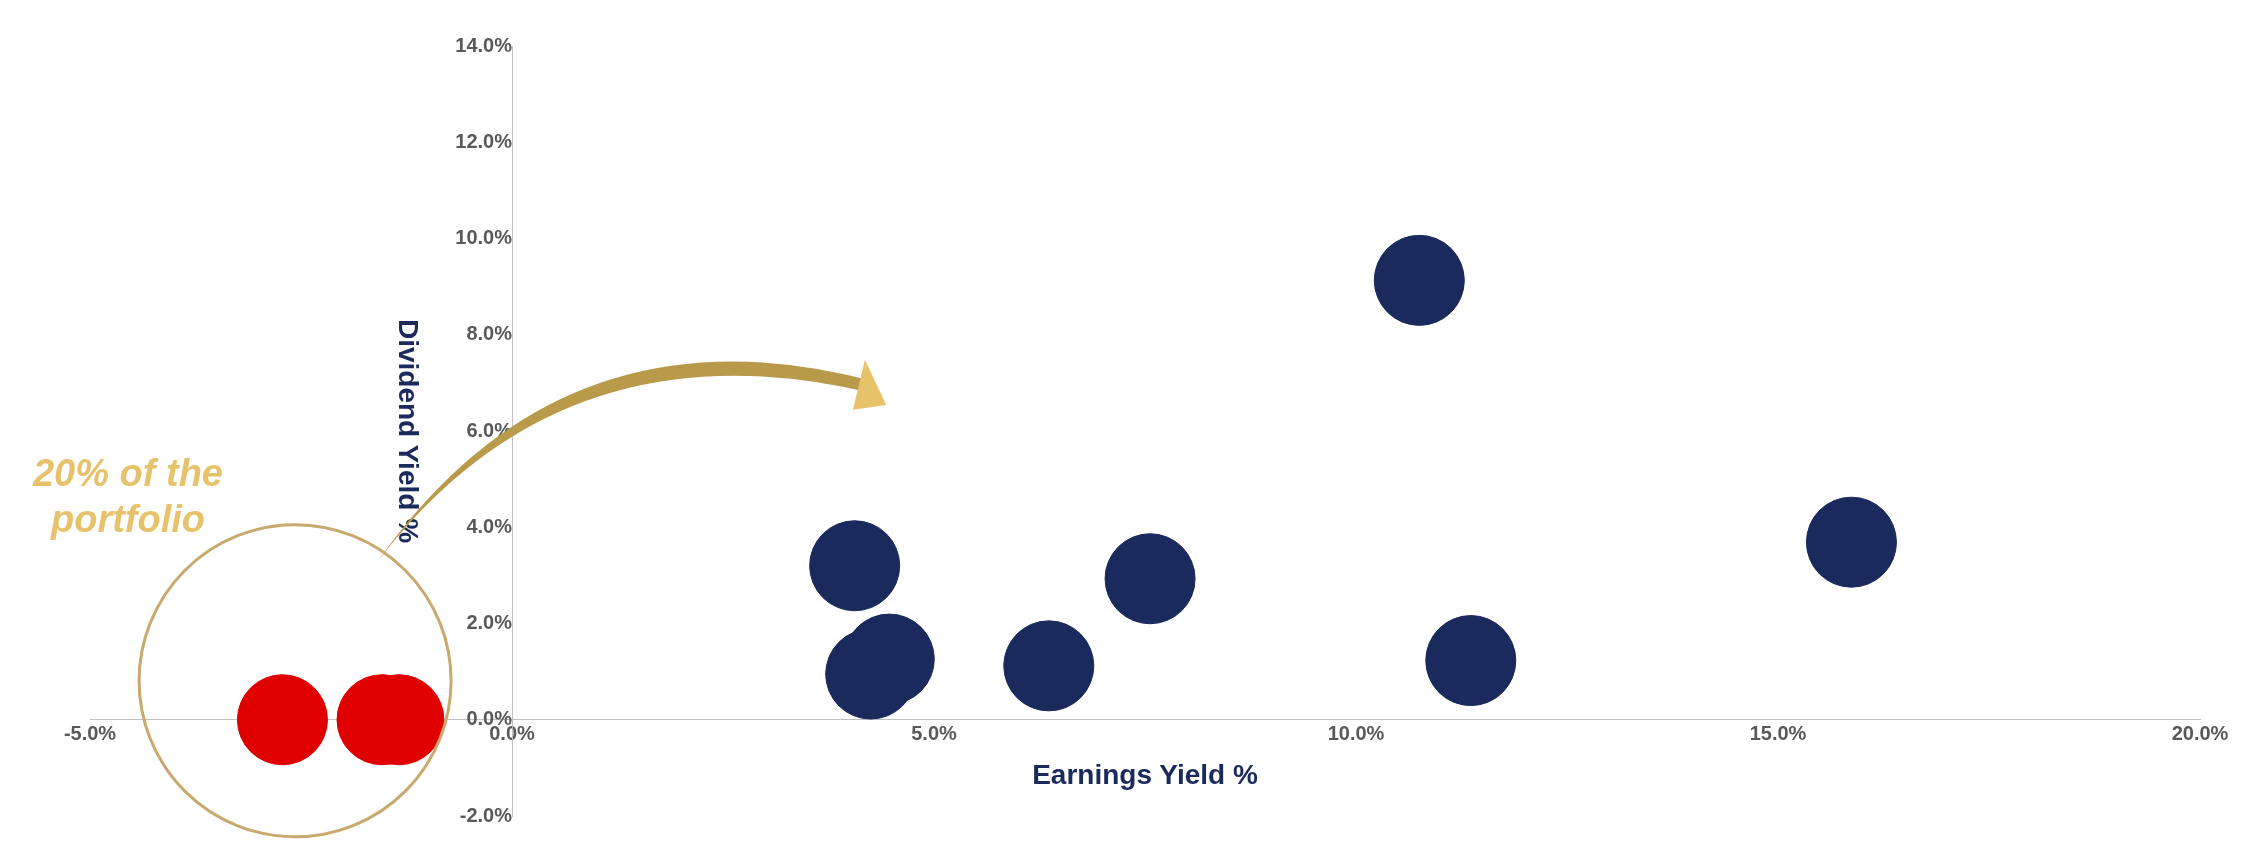 The width and height of the screenshot is (2267, 862). What do you see at coordinates (489, 333) in the screenshot?
I see `y-tick-label: 8.0%` at bounding box center [489, 333].